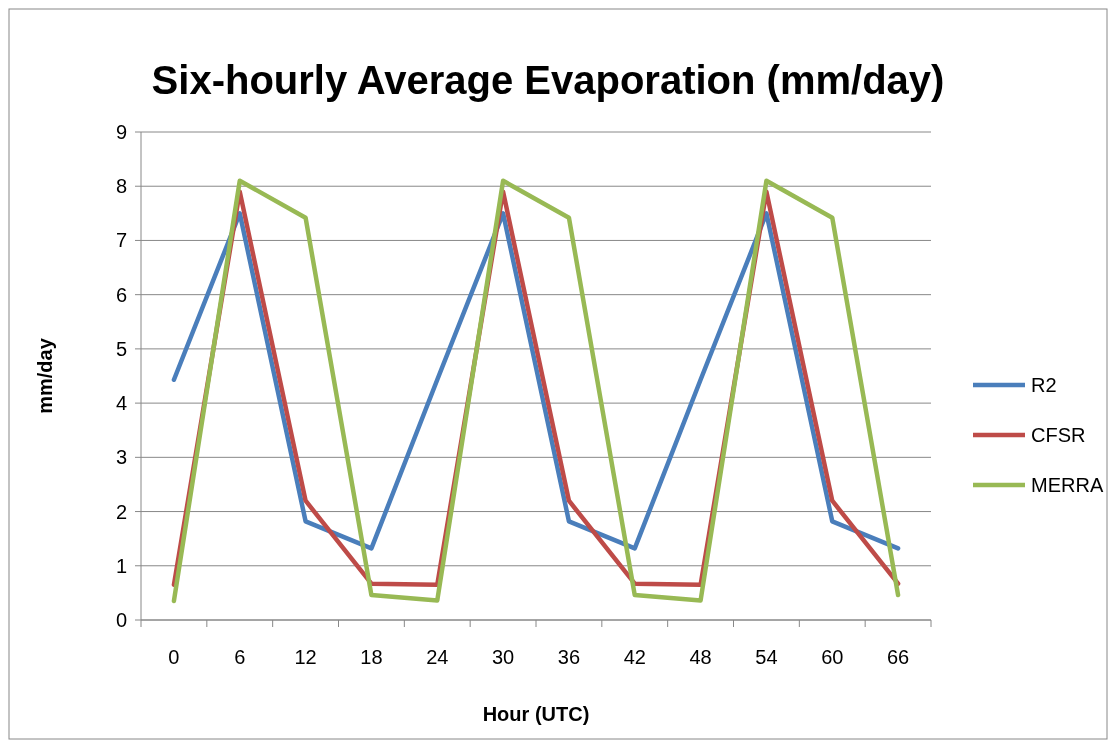 Image resolution: width=1116 pixels, height=748 pixels. What do you see at coordinates (1044, 385) in the screenshot?
I see `legend-label: R2` at bounding box center [1044, 385].